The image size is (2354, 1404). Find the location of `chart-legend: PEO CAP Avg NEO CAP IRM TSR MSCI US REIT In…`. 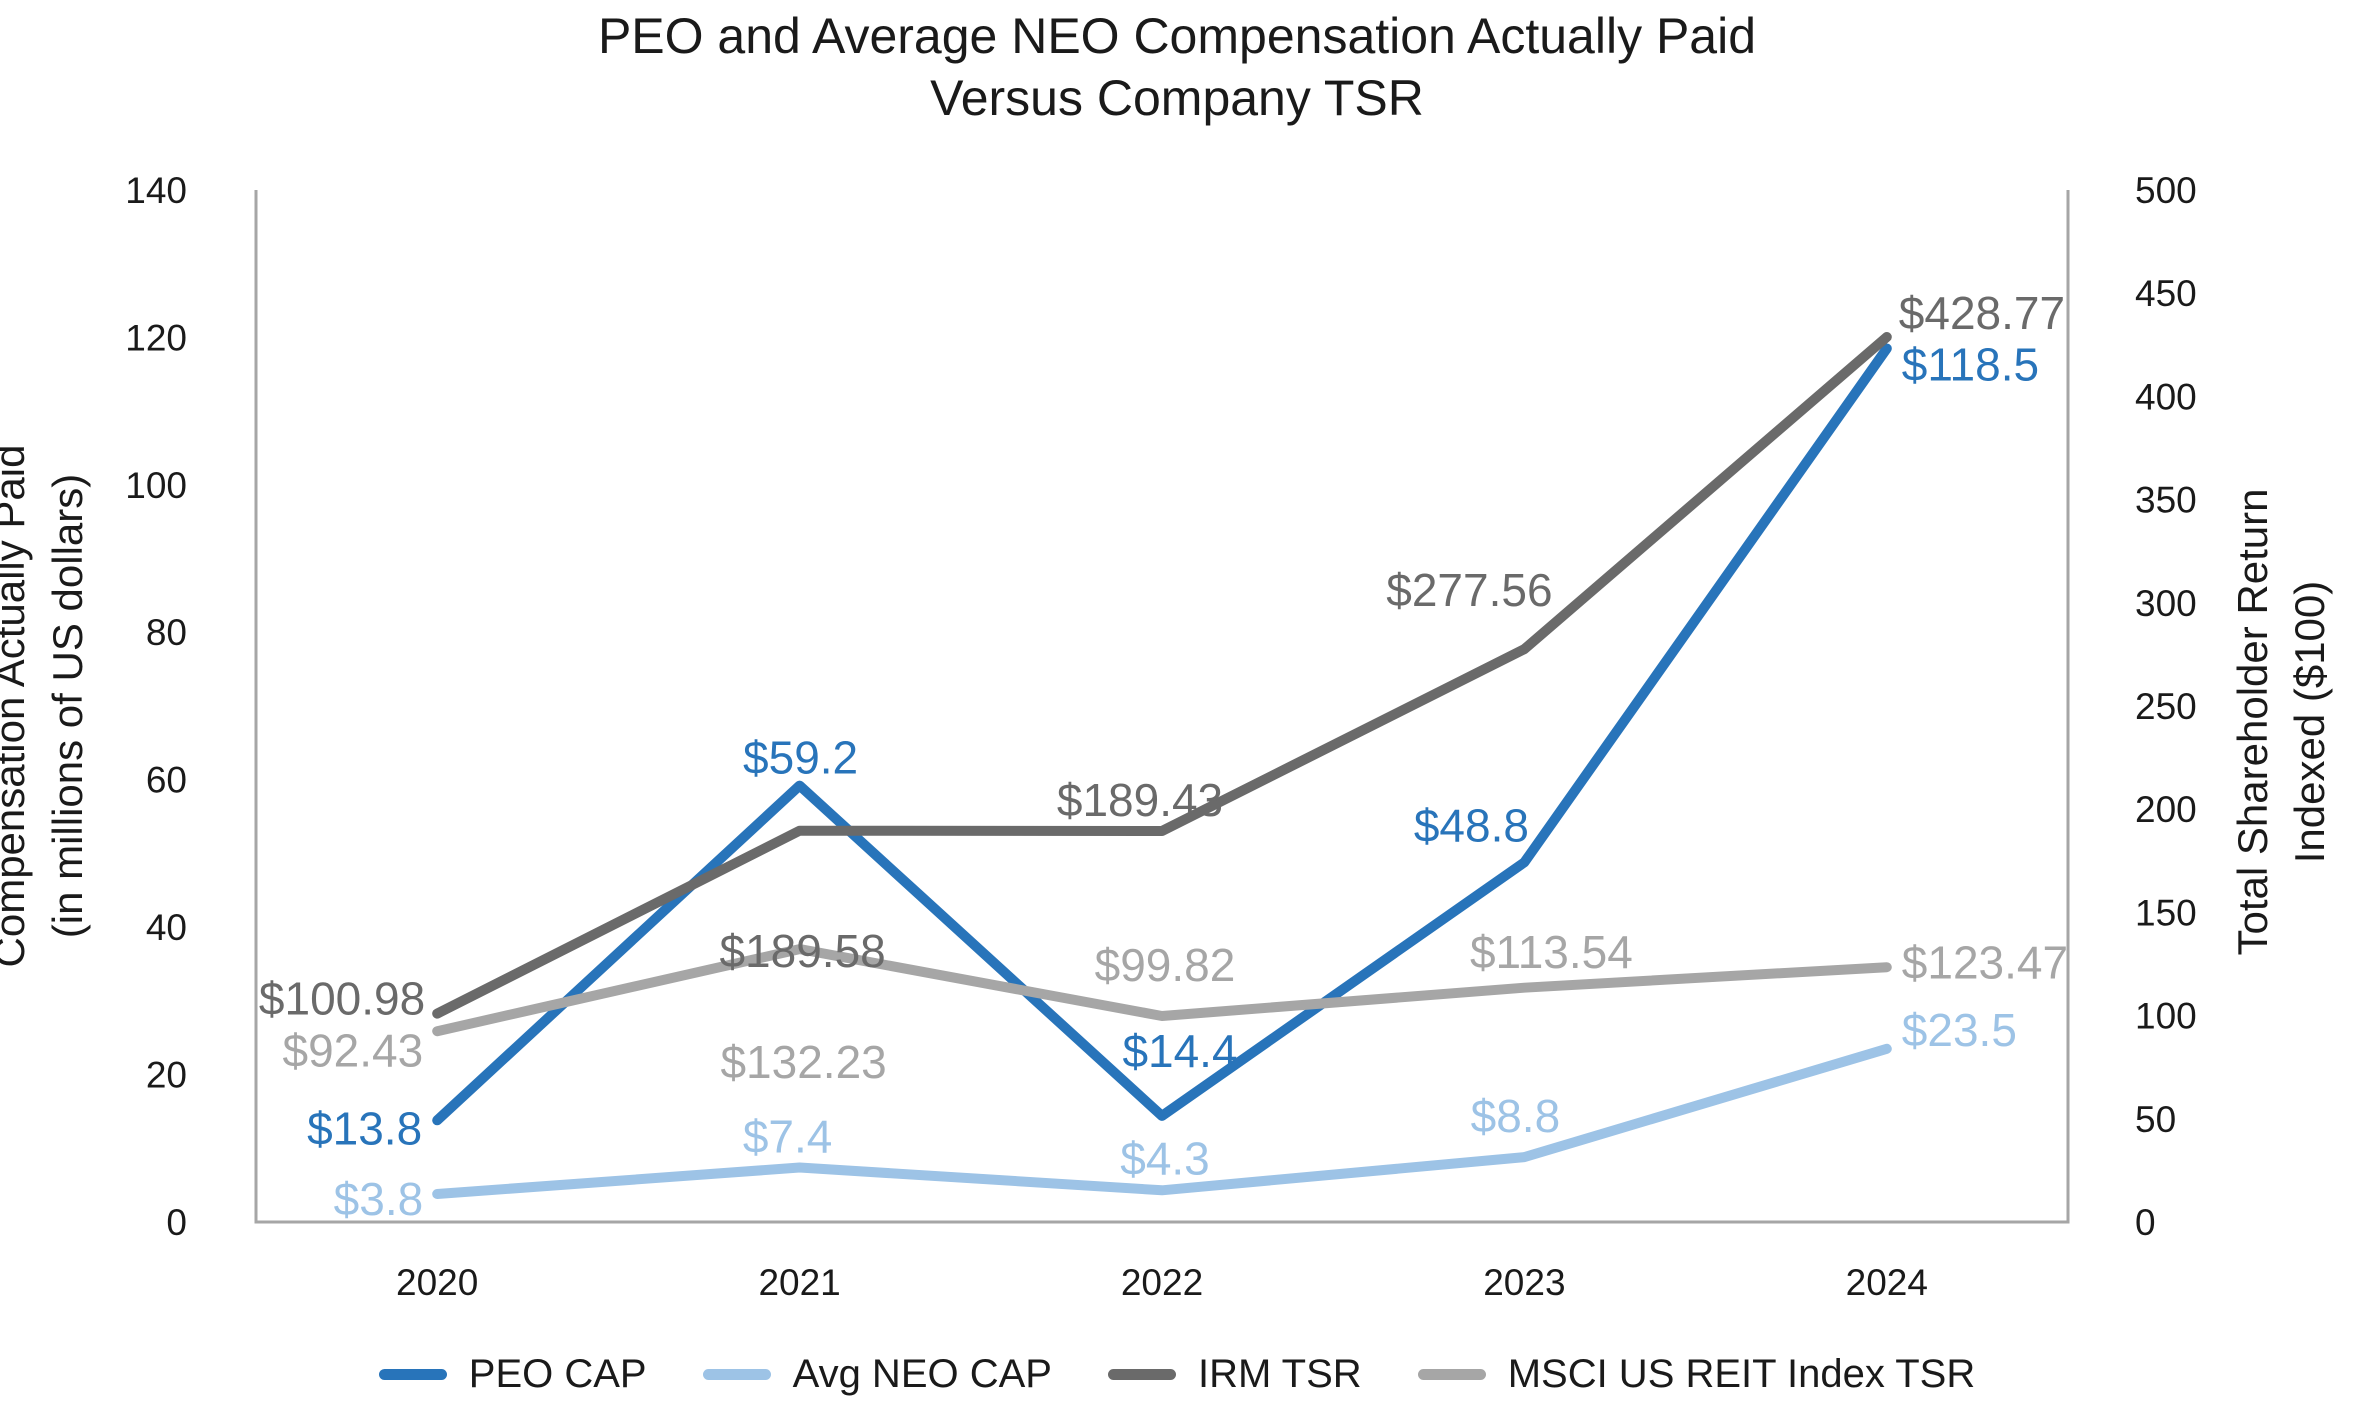

chart-legend: PEO CAP Avg NEO CAP IRM TSR MSCI US REIT In… is located at coordinates (1177, 1374).